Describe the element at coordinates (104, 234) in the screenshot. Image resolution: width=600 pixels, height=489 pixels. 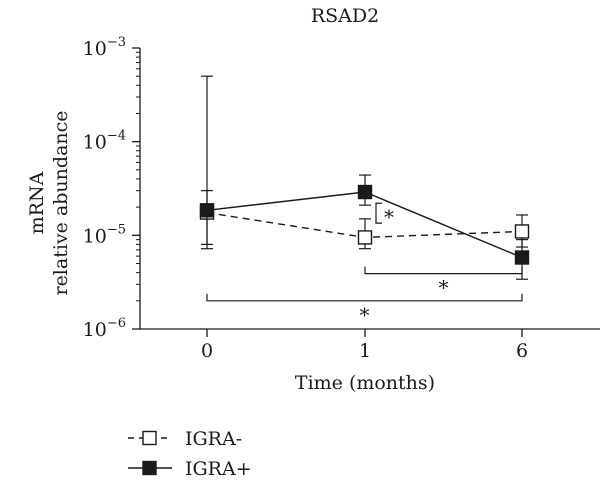
I see `y-tick-label: 10⁻⁵` at that location.